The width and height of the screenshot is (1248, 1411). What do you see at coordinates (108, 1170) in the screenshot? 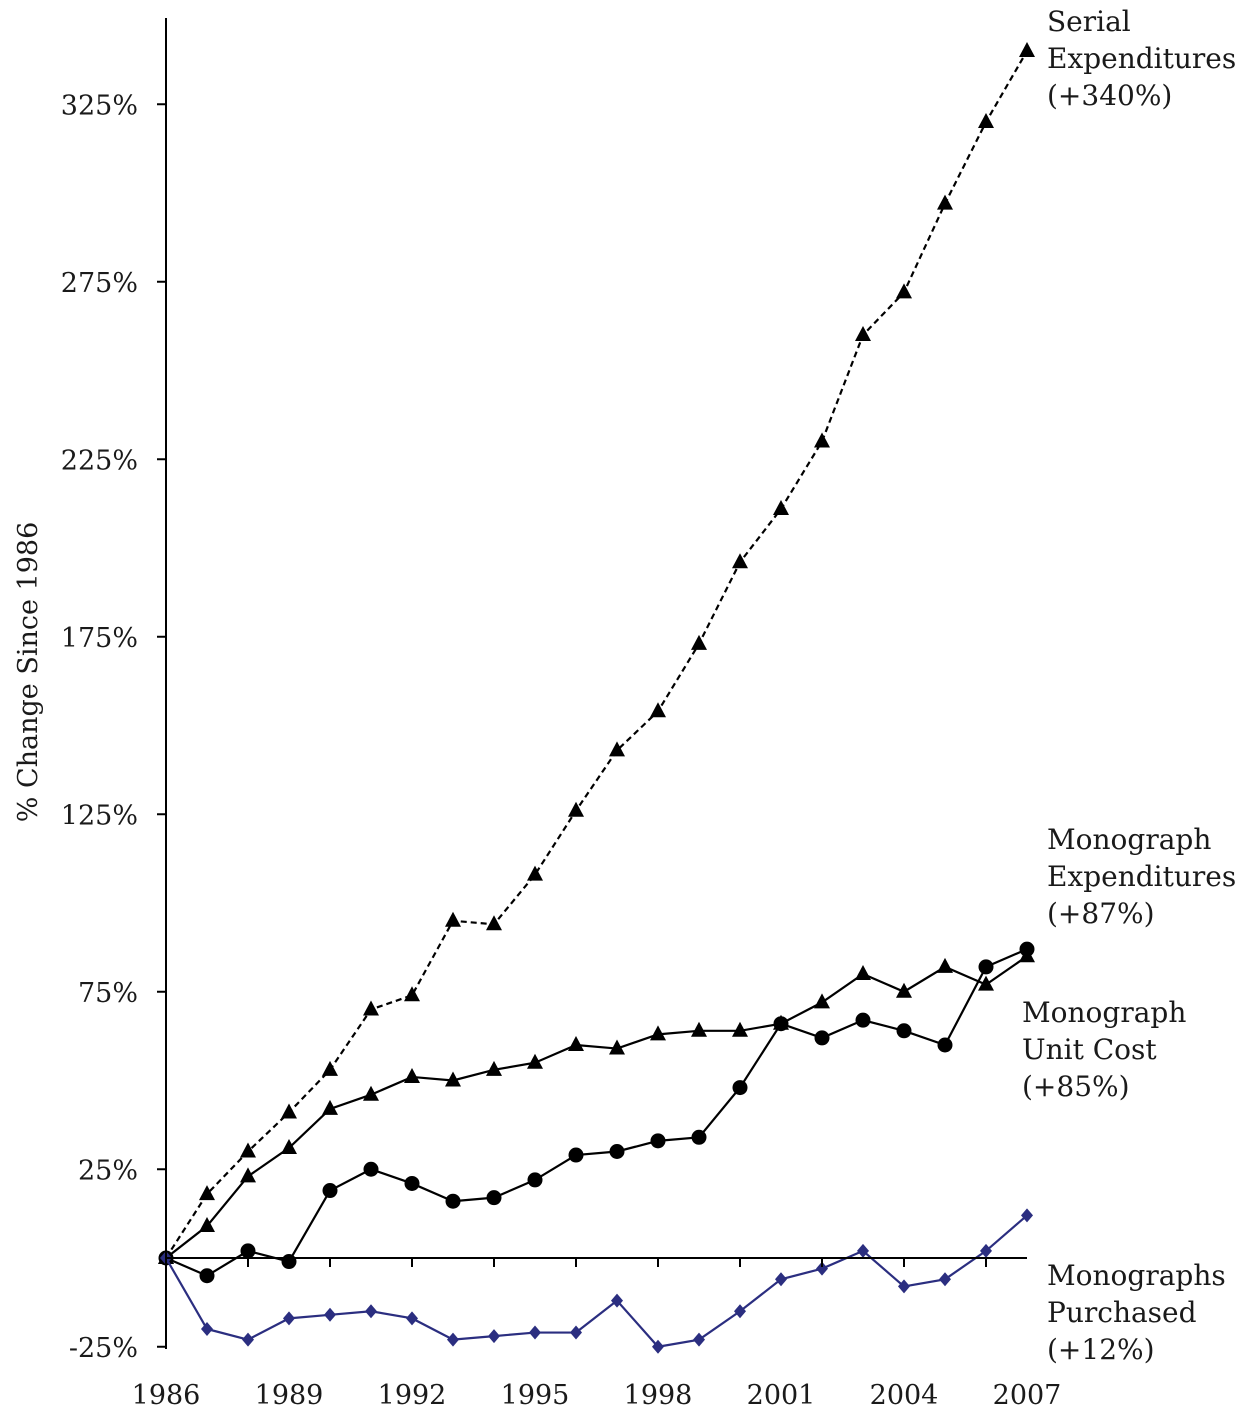
I see `y-tick-label: 25%` at bounding box center [108, 1170].